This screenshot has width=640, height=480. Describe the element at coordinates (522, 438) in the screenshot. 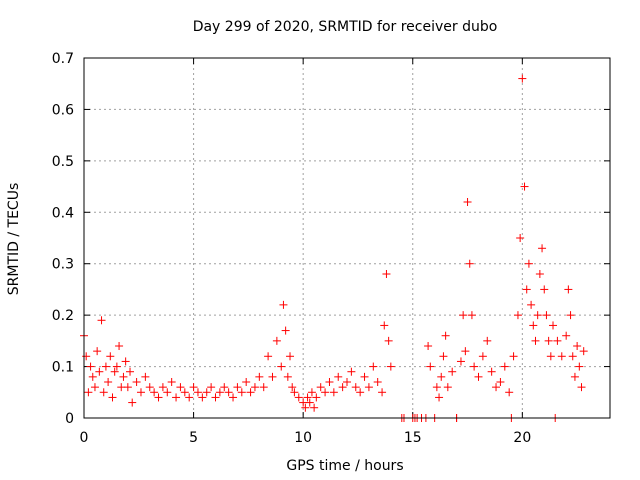

I see `x-tick-label: 20` at that location.